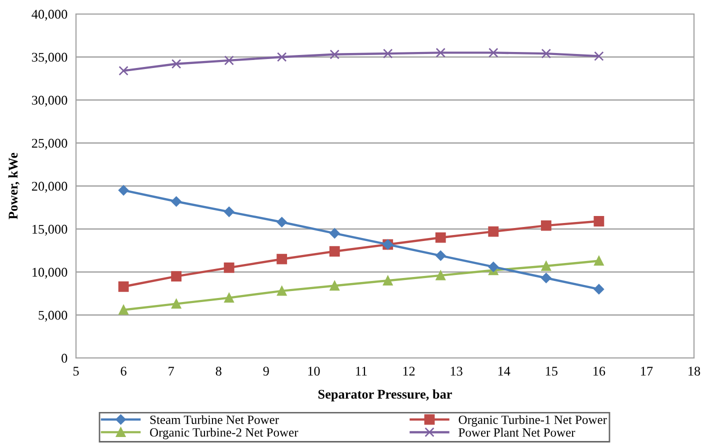  I want to click on x-tick-label: 6, so click(123, 371).